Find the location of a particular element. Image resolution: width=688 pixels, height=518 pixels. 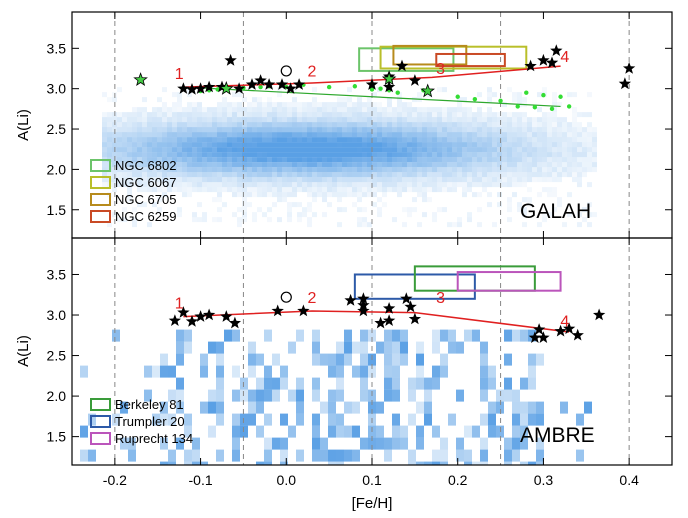

x-tick-label: 0.4 is located at coordinates (629, 480).